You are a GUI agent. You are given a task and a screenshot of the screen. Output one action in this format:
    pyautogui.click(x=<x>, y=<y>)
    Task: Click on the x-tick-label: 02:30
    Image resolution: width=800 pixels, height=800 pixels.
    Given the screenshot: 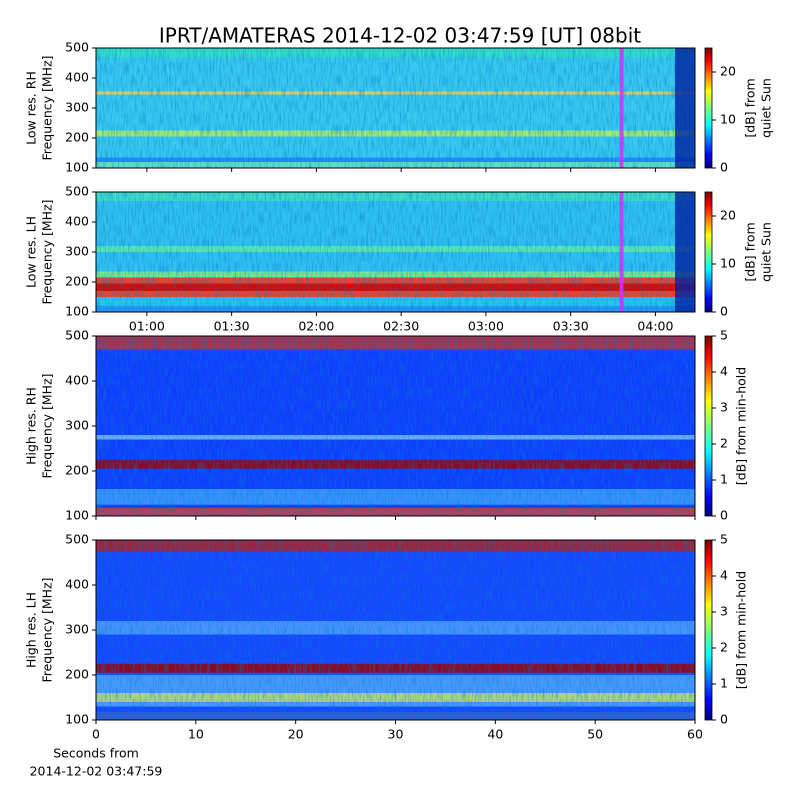 What is the action you would take?
    pyautogui.click(x=401, y=326)
    